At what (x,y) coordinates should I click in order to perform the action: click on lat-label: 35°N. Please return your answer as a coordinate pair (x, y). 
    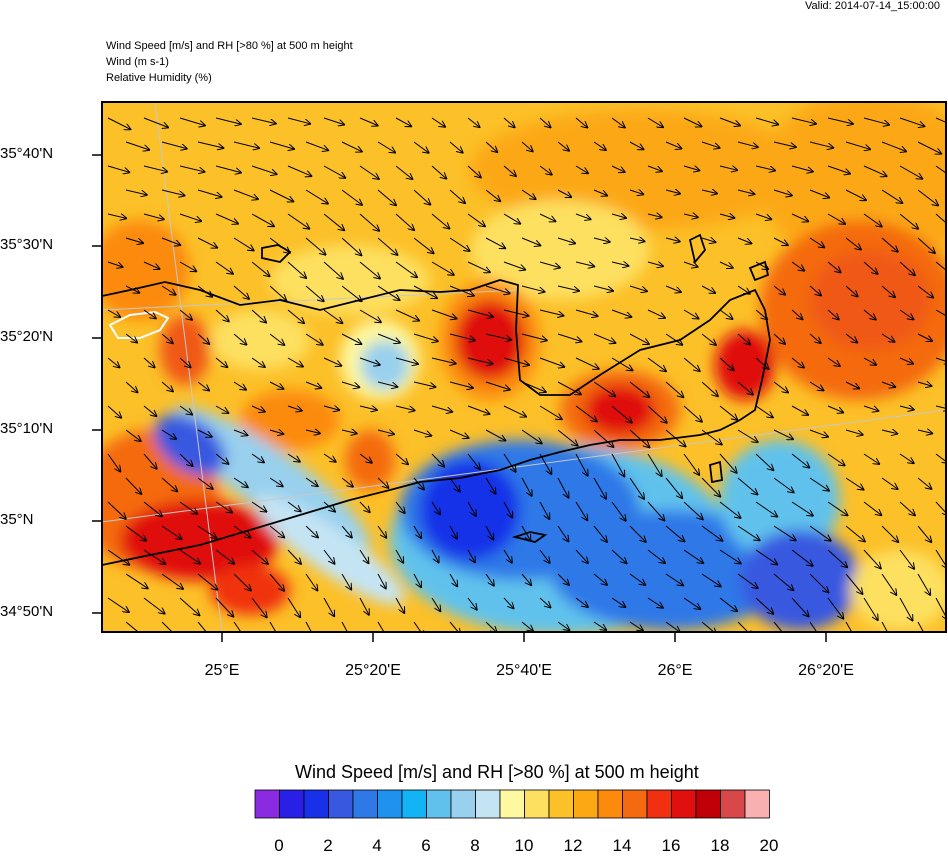
    Looking at the image, I should click on (17, 519).